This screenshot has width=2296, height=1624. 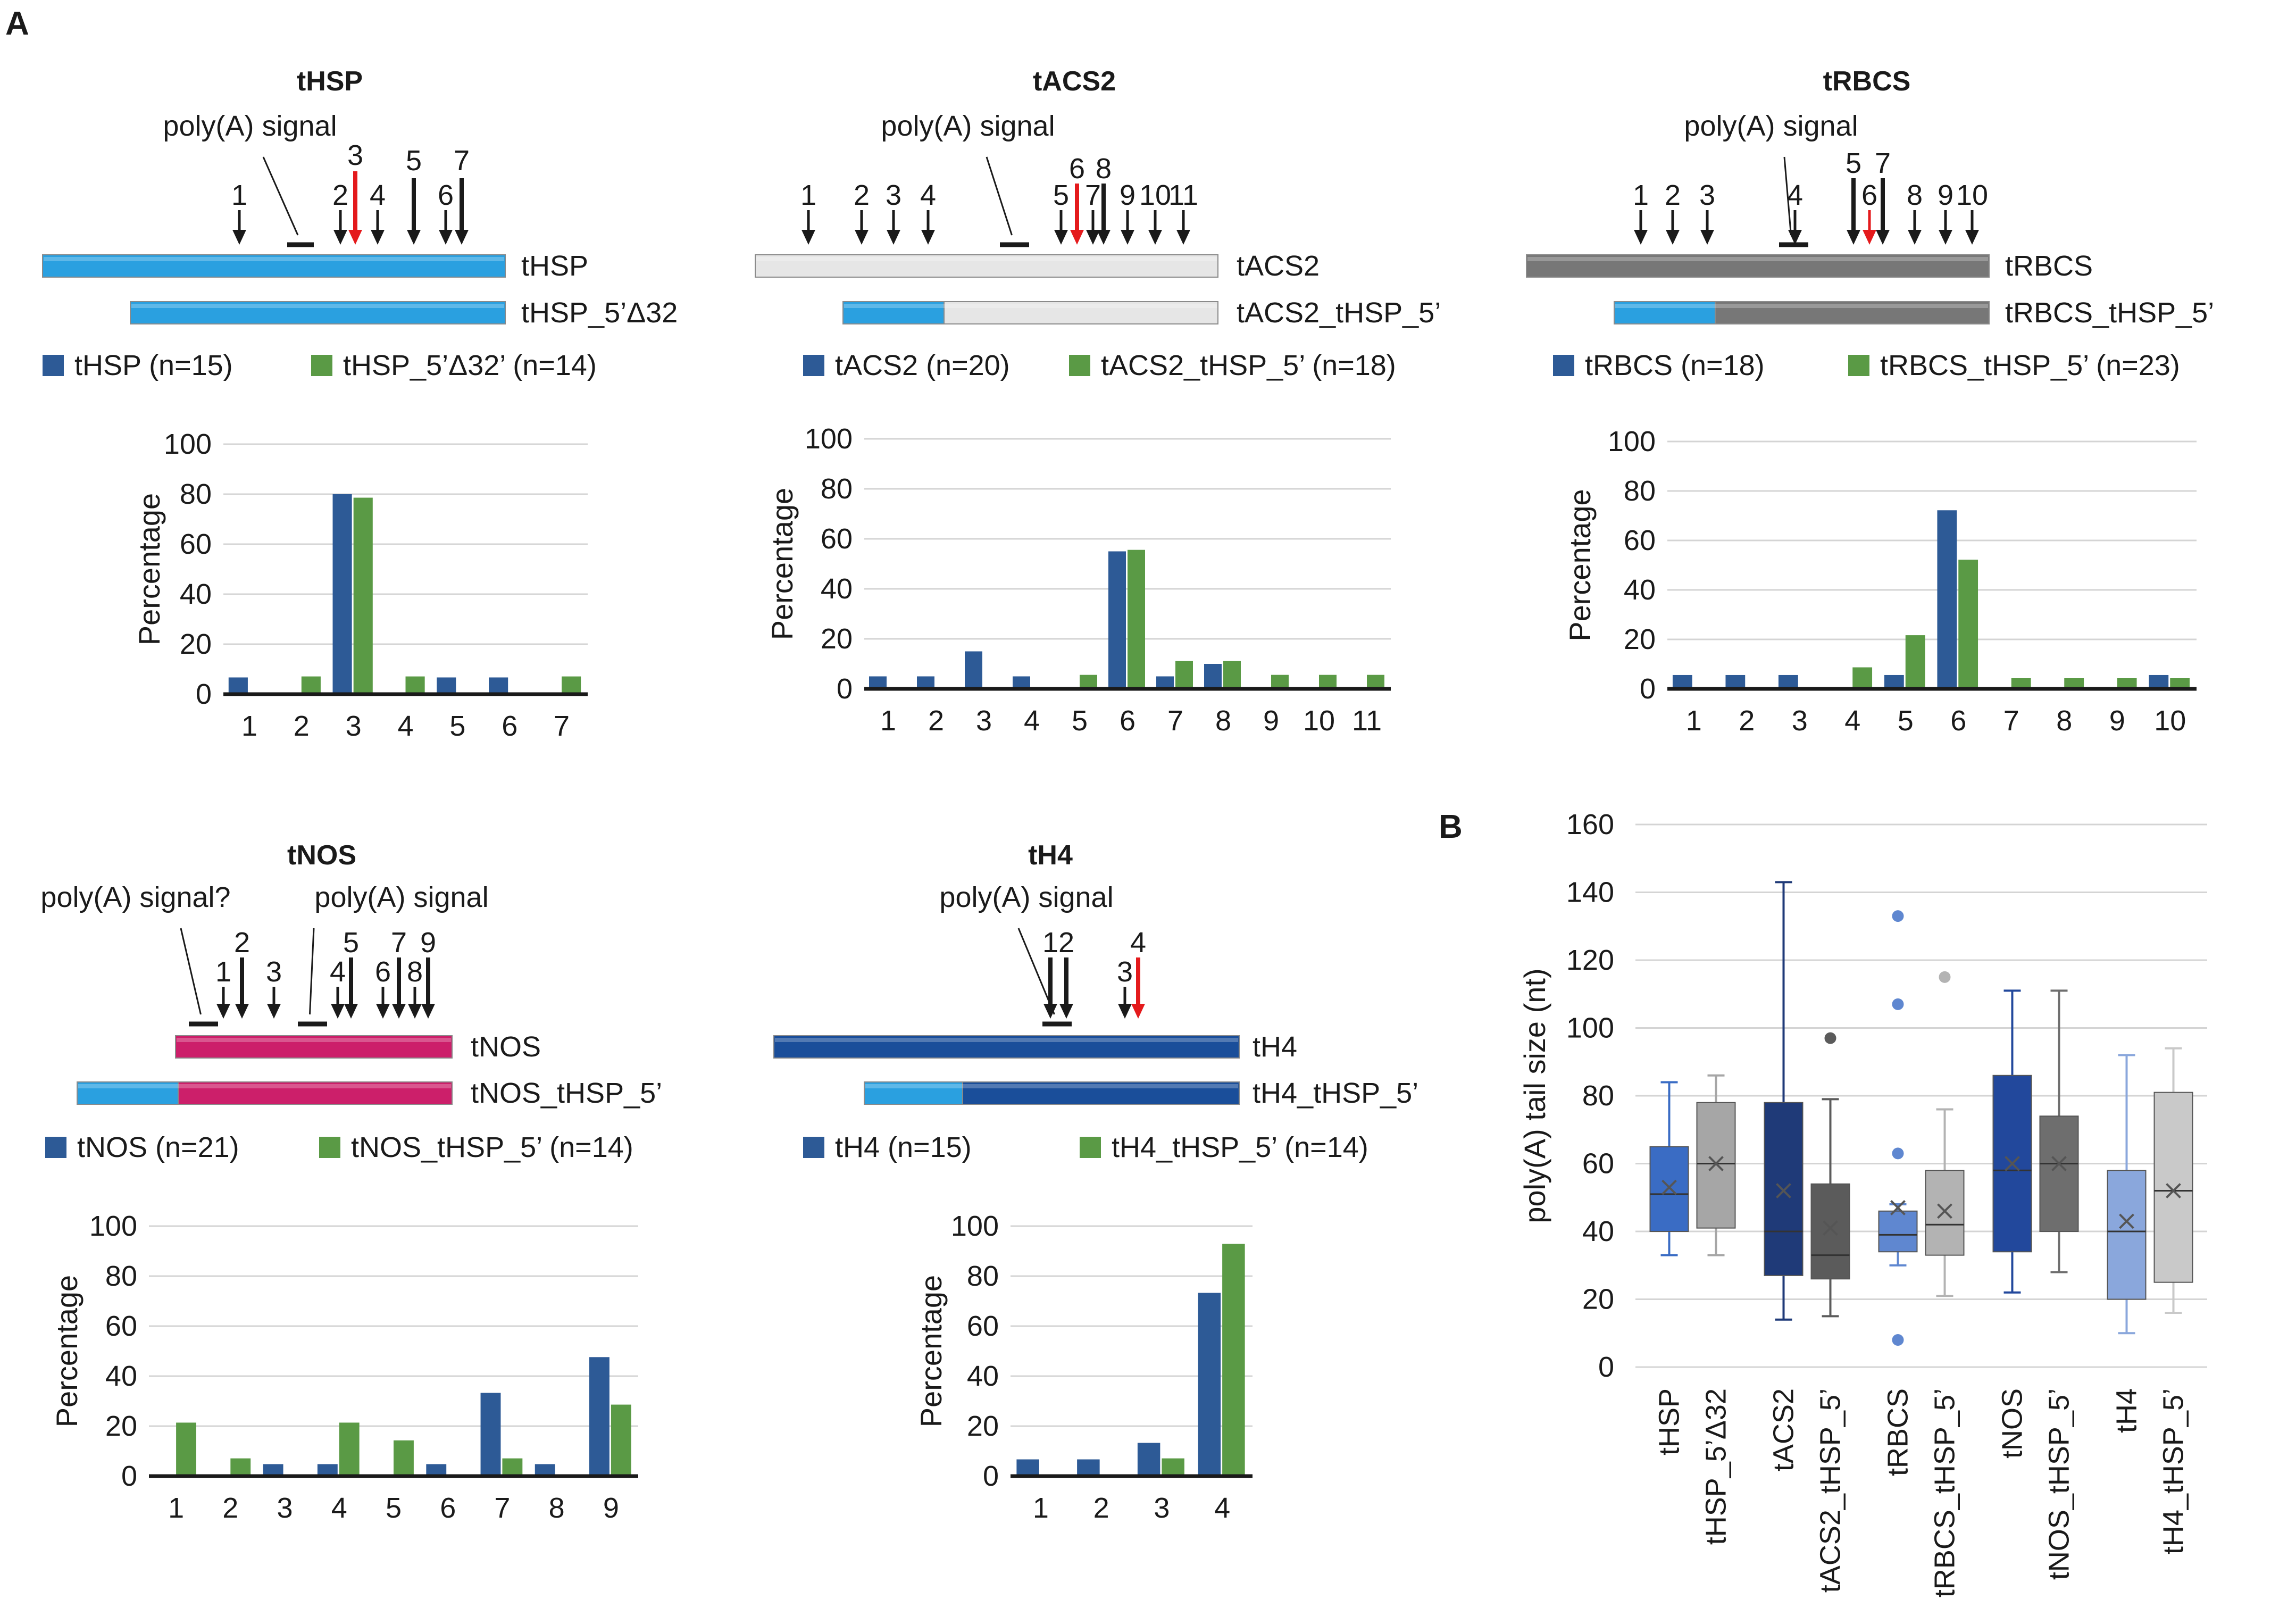 I want to click on legend-label: tH4 (n=15), so click(x=904, y=1147).